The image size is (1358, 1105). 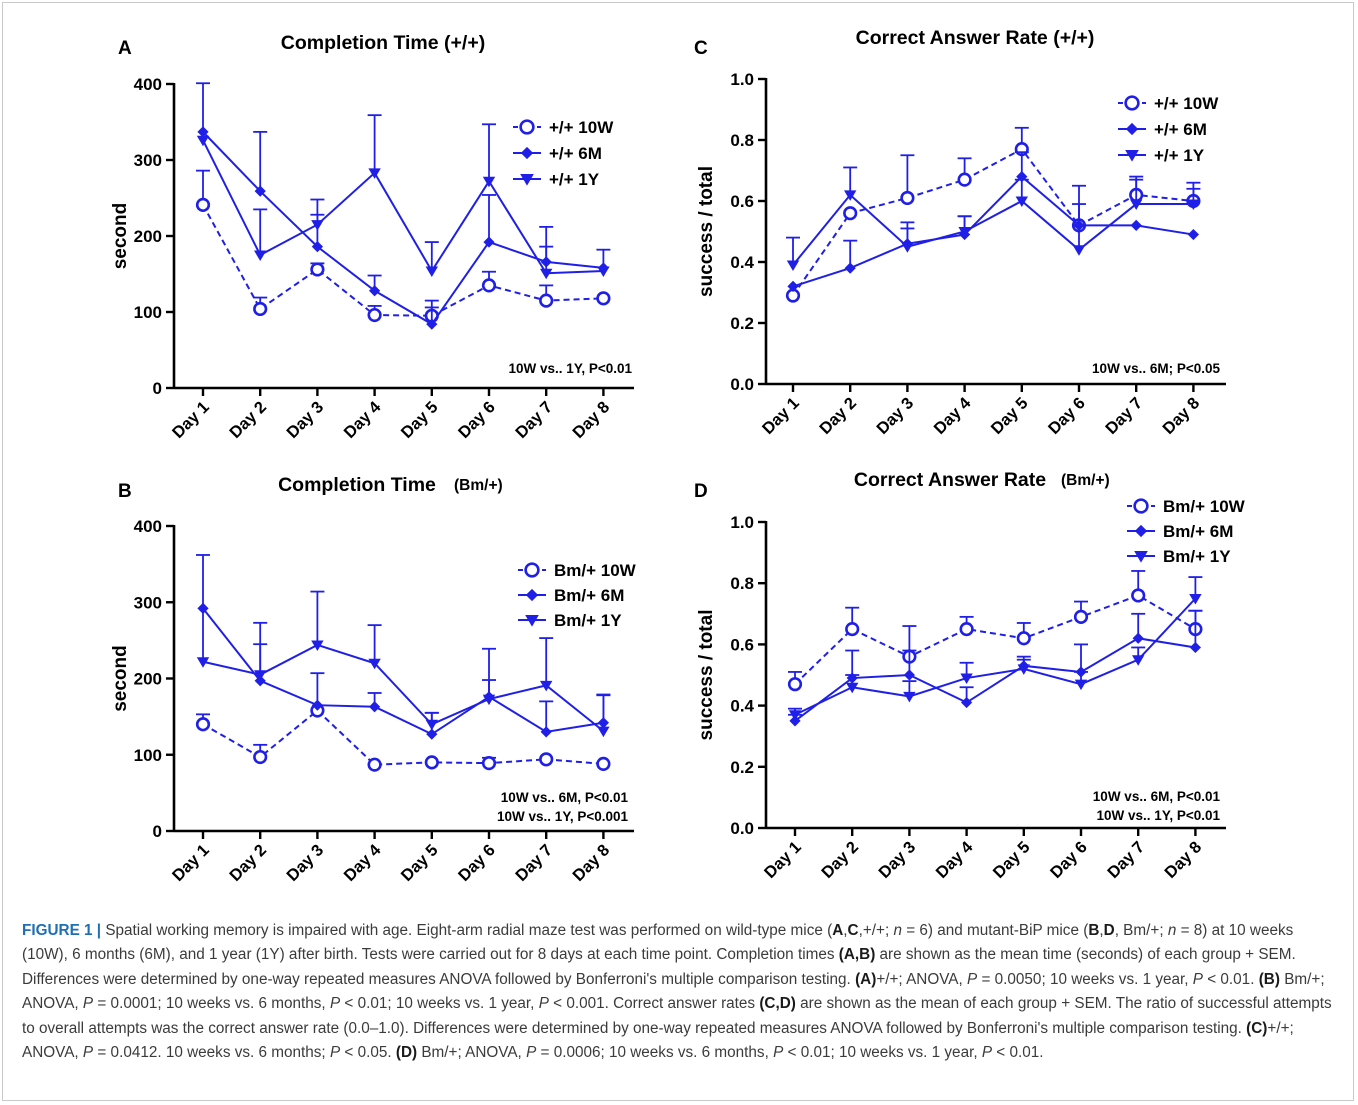 I want to click on stat-annotation: 10W vs.. 6M; P<0.05, so click(x=1156, y=368).